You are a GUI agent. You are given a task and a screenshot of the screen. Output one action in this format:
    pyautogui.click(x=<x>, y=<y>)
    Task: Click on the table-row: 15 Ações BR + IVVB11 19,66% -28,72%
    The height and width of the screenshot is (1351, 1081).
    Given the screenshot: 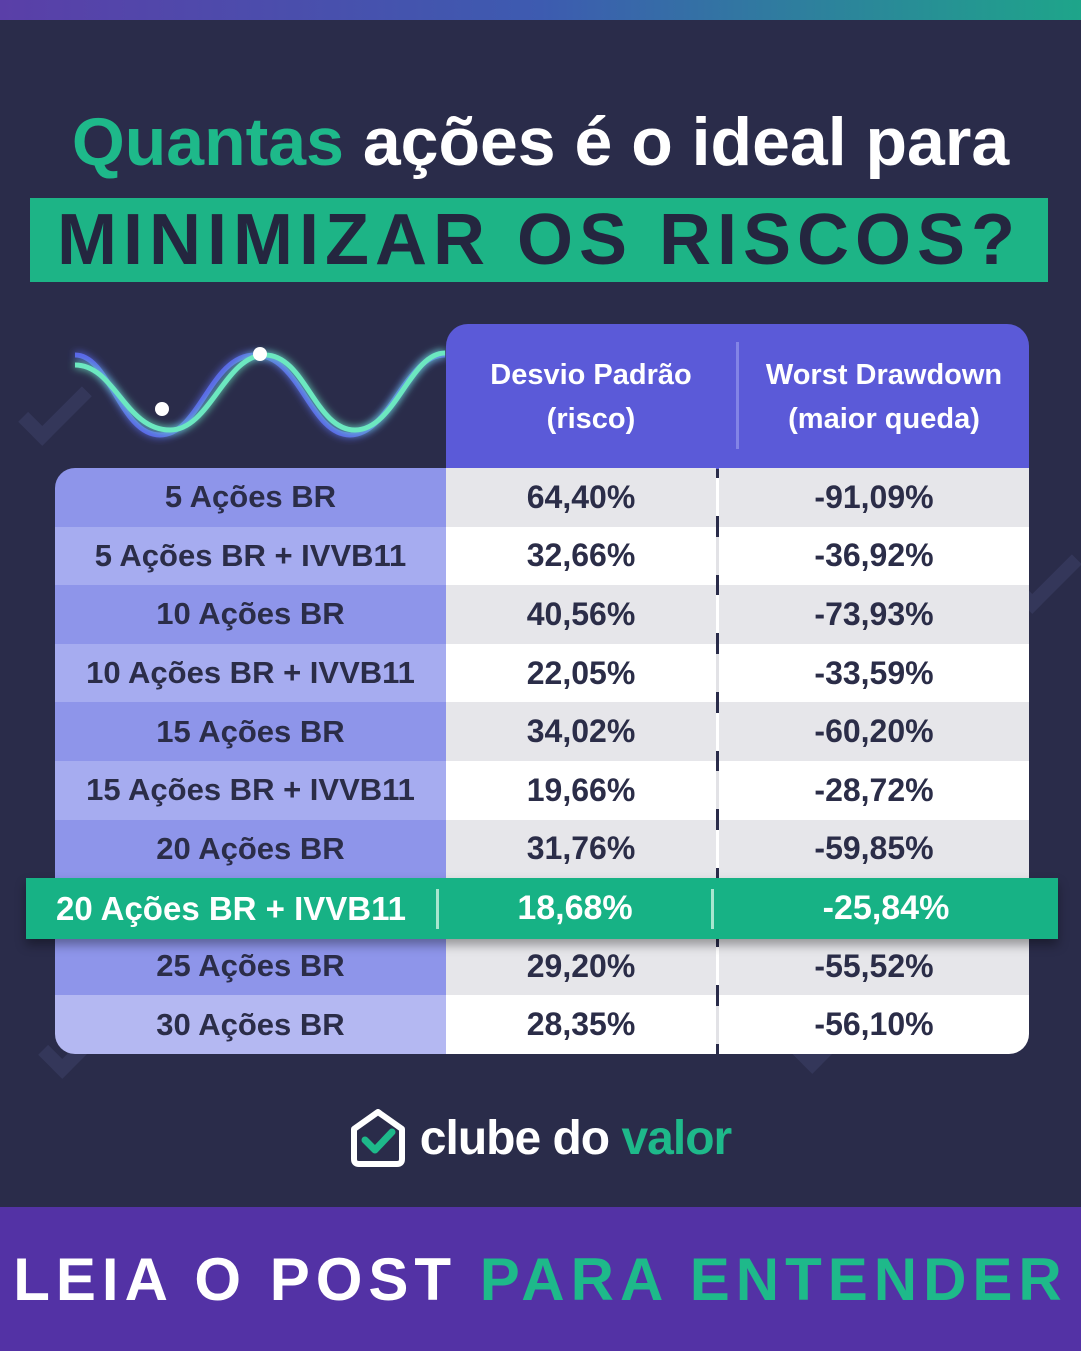 What is the action you would take?
    pyautogui.click(x=542, y=790)
    